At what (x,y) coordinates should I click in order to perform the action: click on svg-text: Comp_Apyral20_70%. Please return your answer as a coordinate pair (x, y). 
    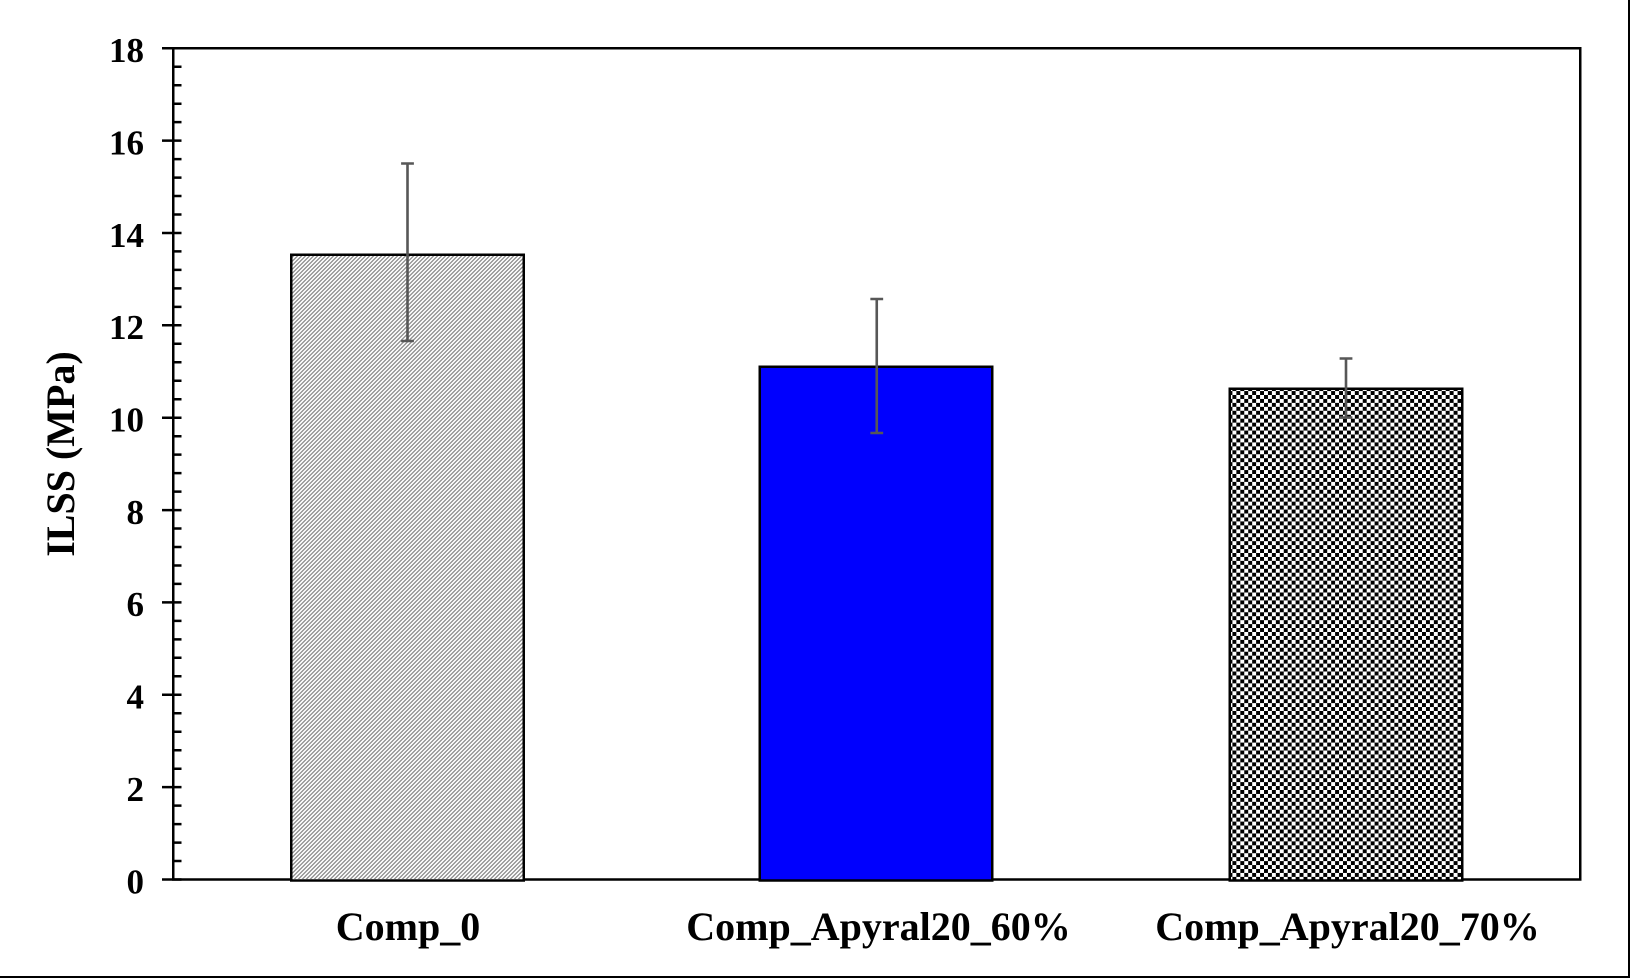
    Looking at the image, I should click on (1347, 926).